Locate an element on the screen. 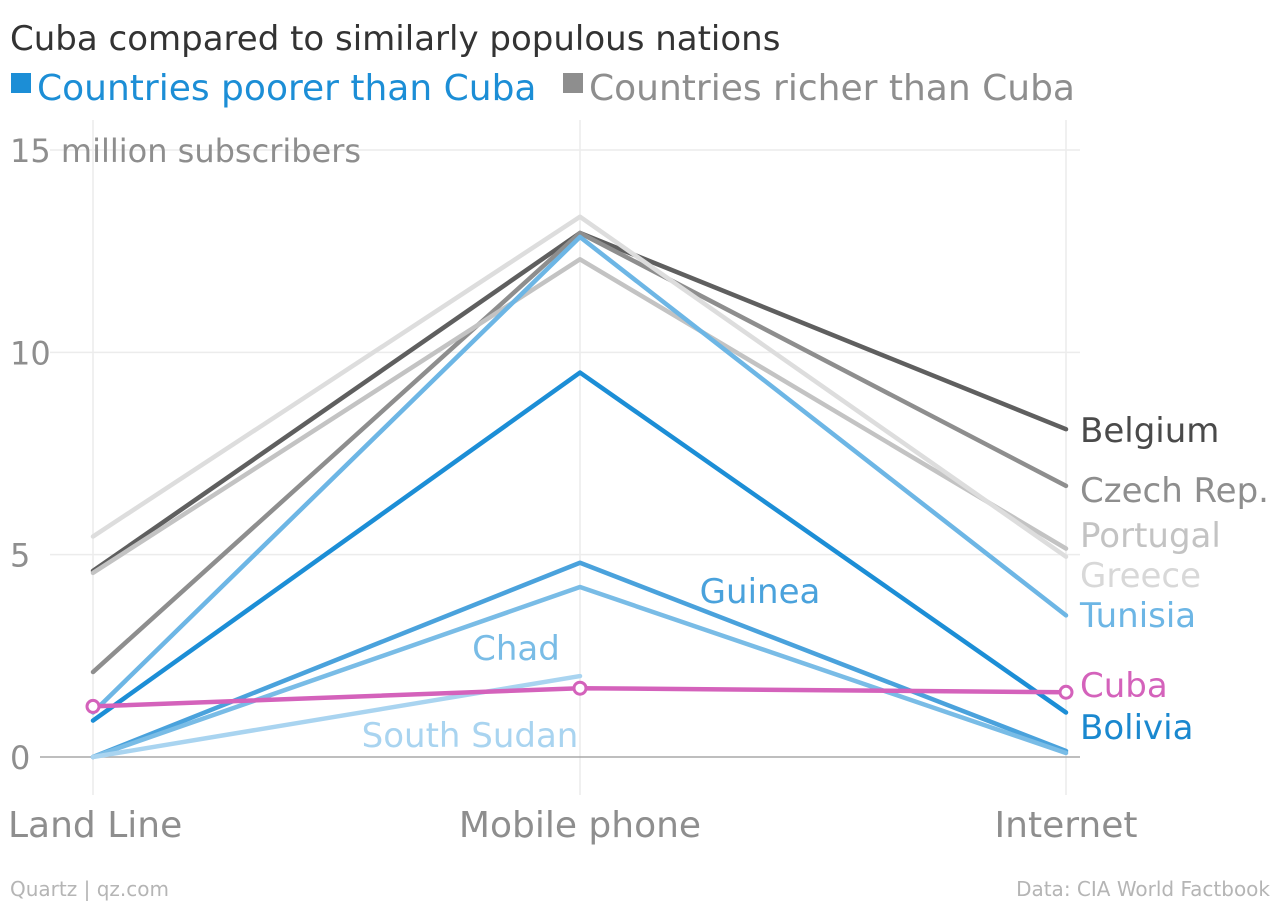  legend-label-poorer: Countries poorer than Cuba is located at coordinates (286, 88).